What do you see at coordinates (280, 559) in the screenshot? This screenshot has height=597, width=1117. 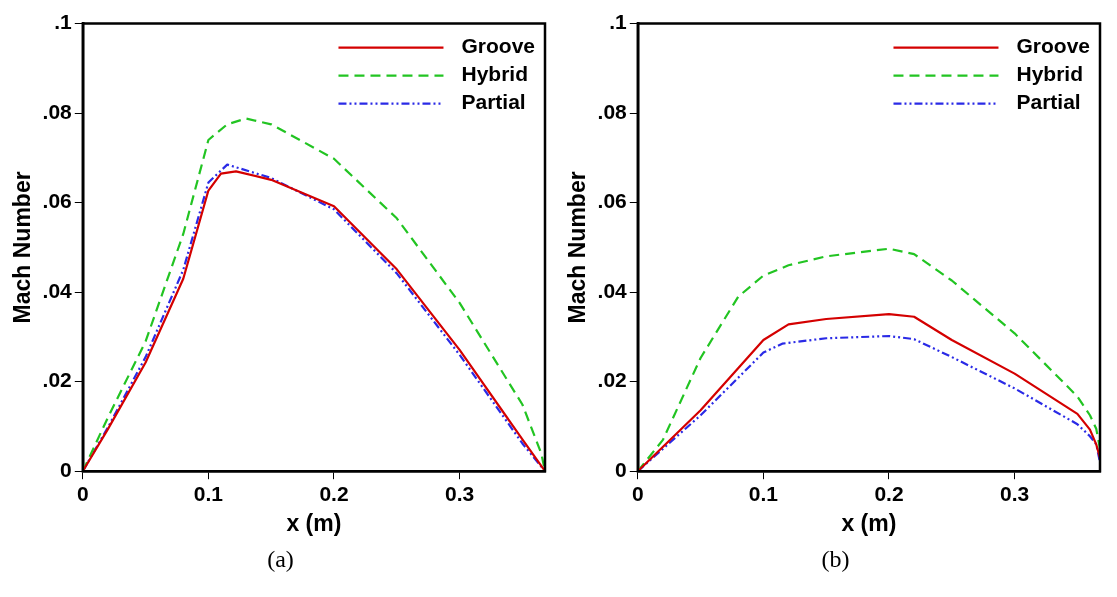 I see `text: (a)` at bounding box center [280, 559].